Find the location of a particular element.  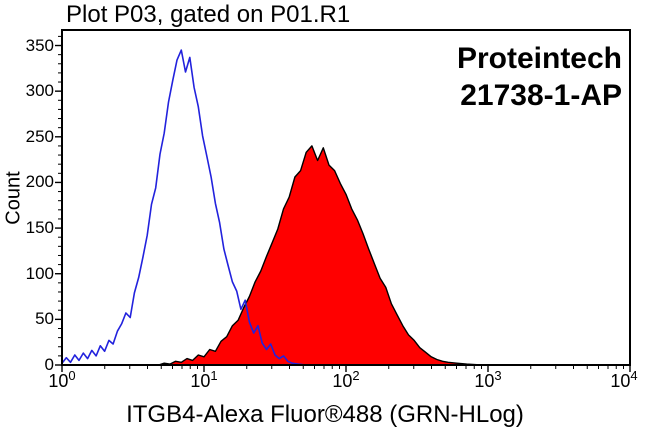

vendor-annotation: Proteintech 21738-1-AP is located at coordinates (539, 77).